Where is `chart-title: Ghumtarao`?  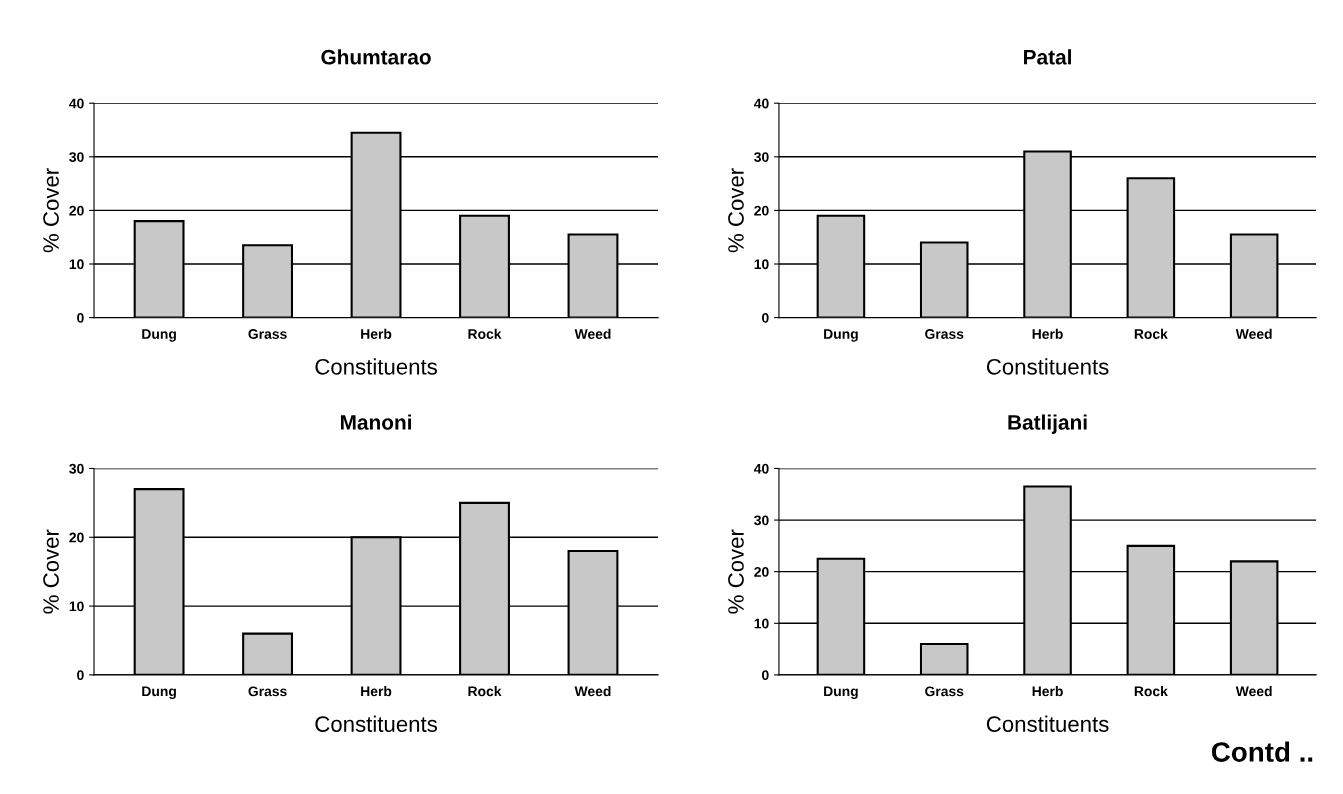
chart-title: Ghumtarao is located at coordinates (376, 57).